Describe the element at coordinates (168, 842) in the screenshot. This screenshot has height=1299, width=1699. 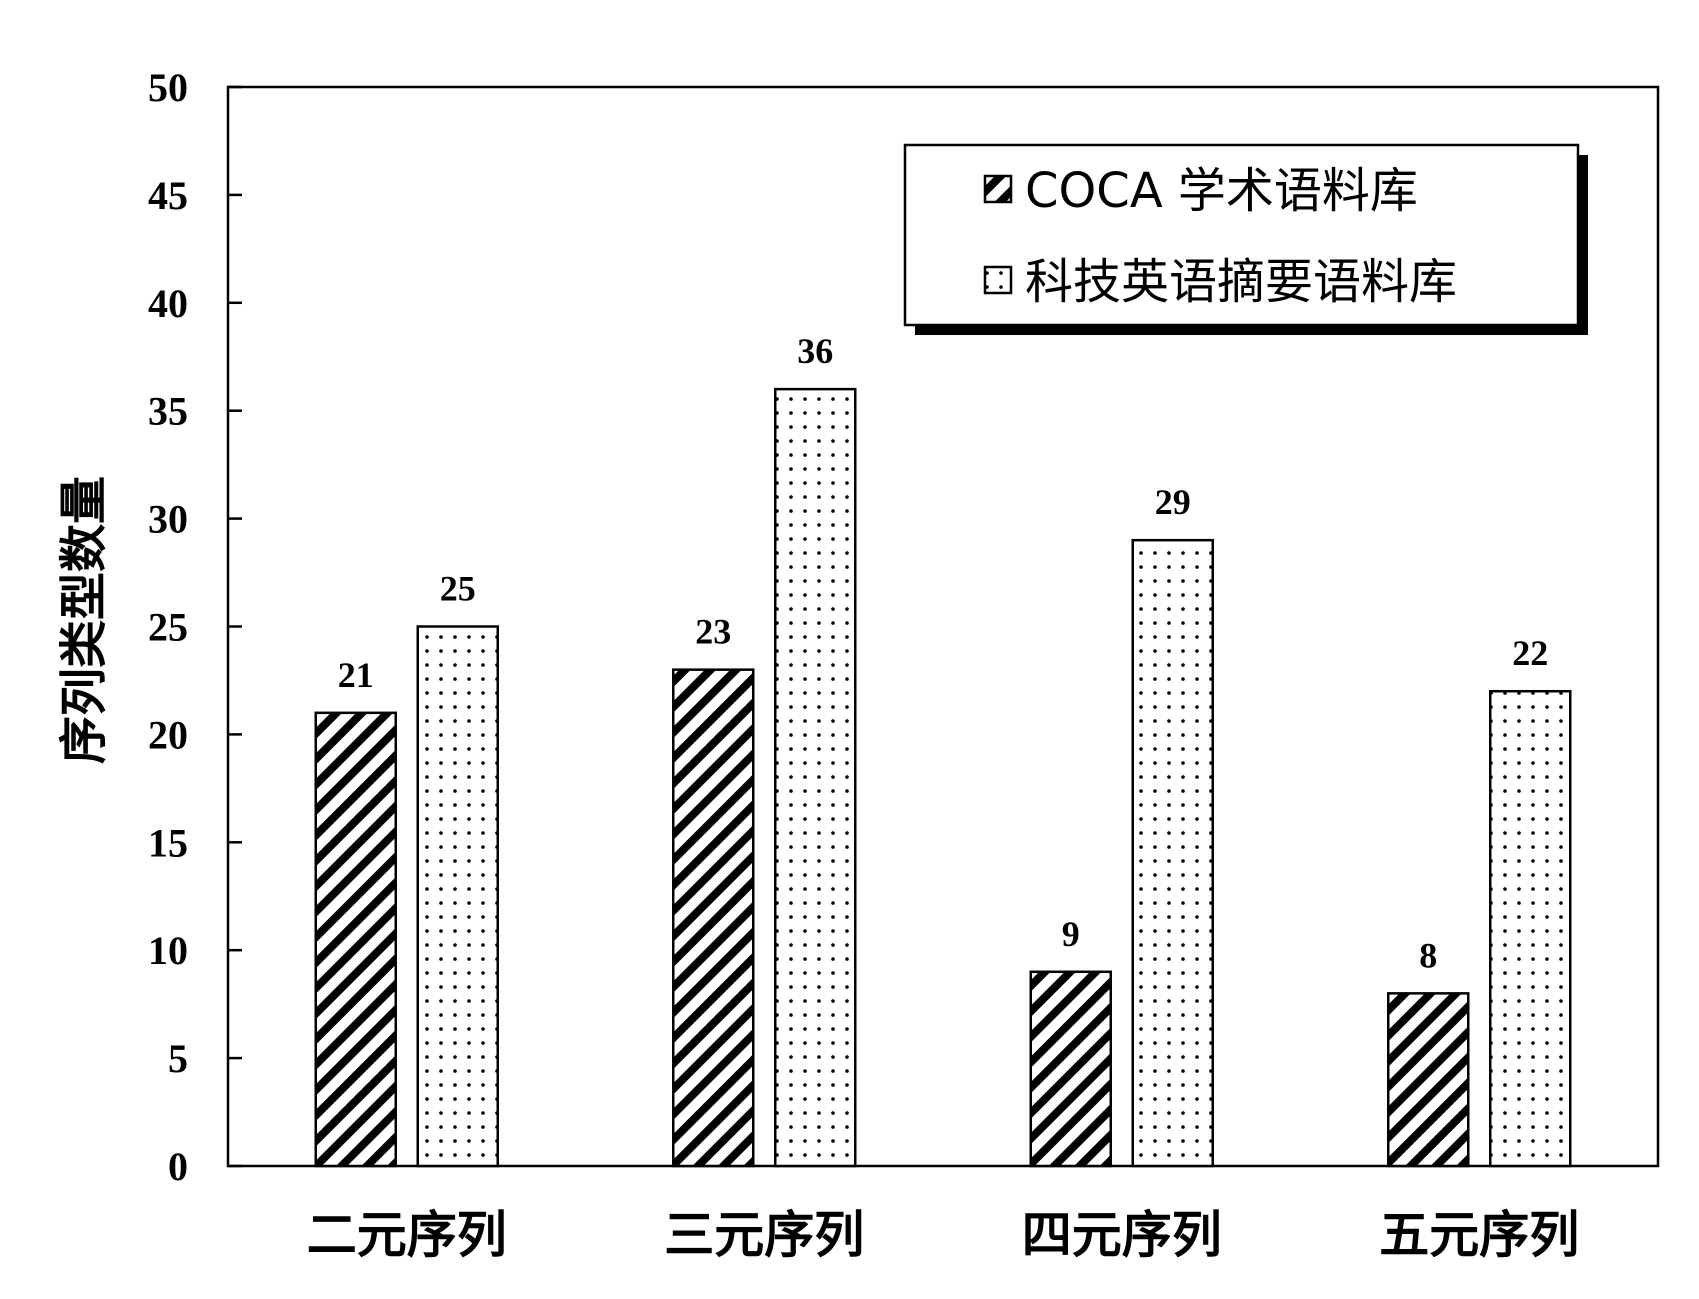
I see `y-tick-label: 15` at that location.